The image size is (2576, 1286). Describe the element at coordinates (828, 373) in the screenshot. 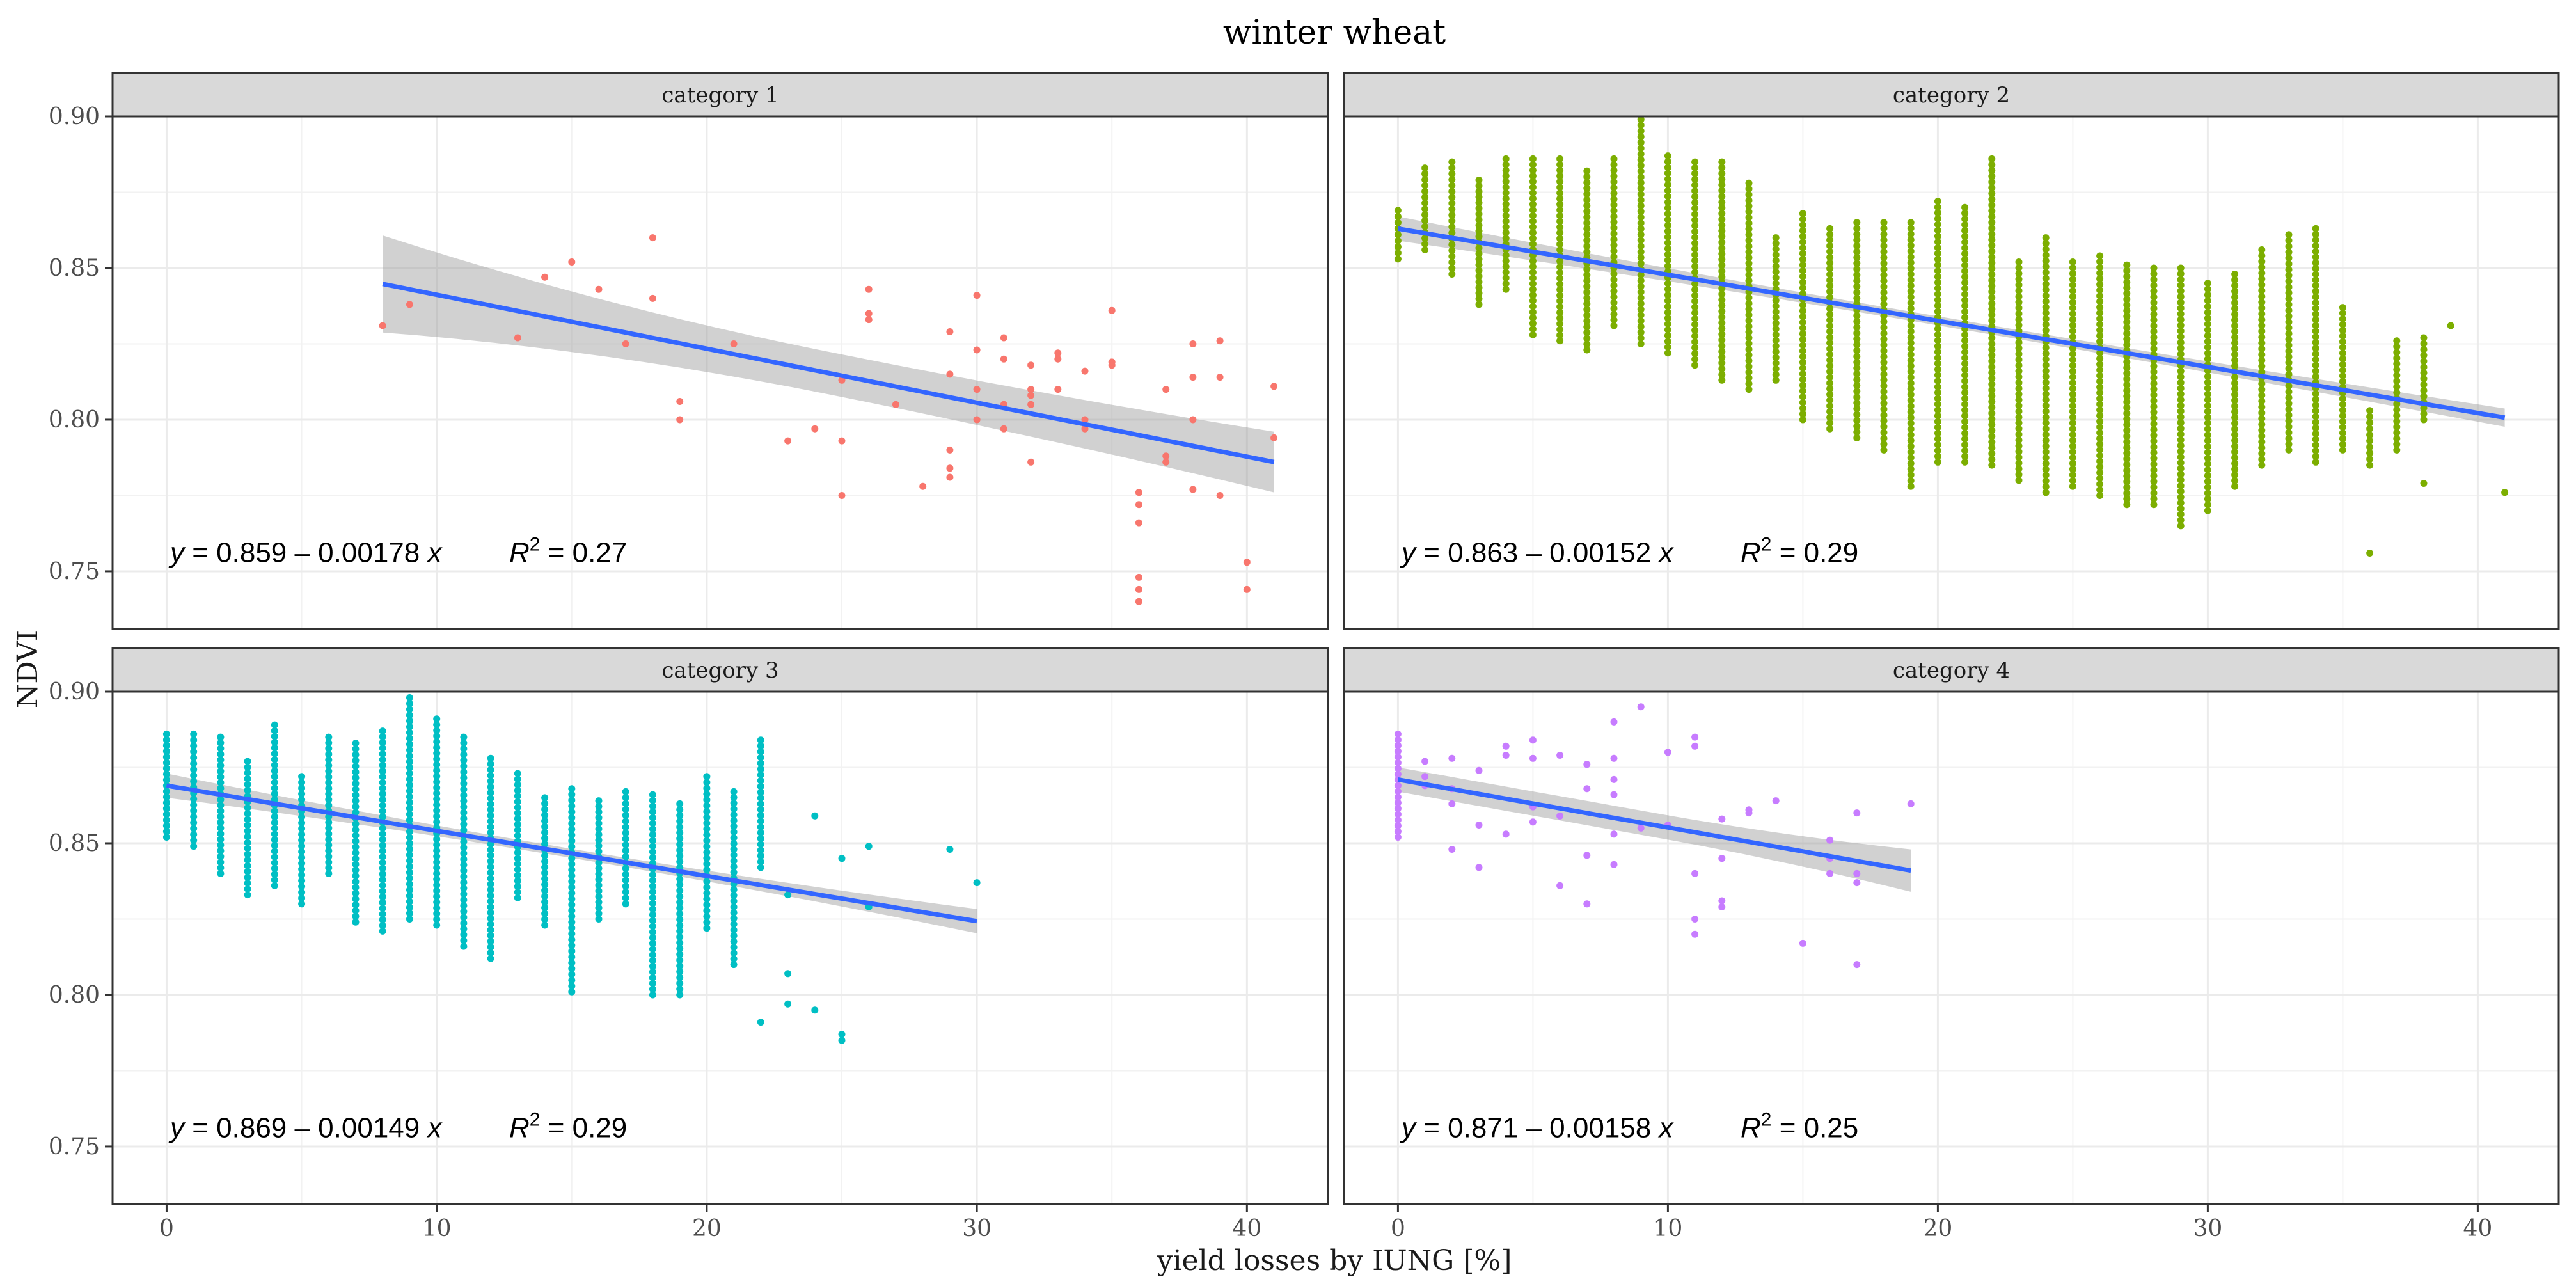

I see `regression-line` at that location.